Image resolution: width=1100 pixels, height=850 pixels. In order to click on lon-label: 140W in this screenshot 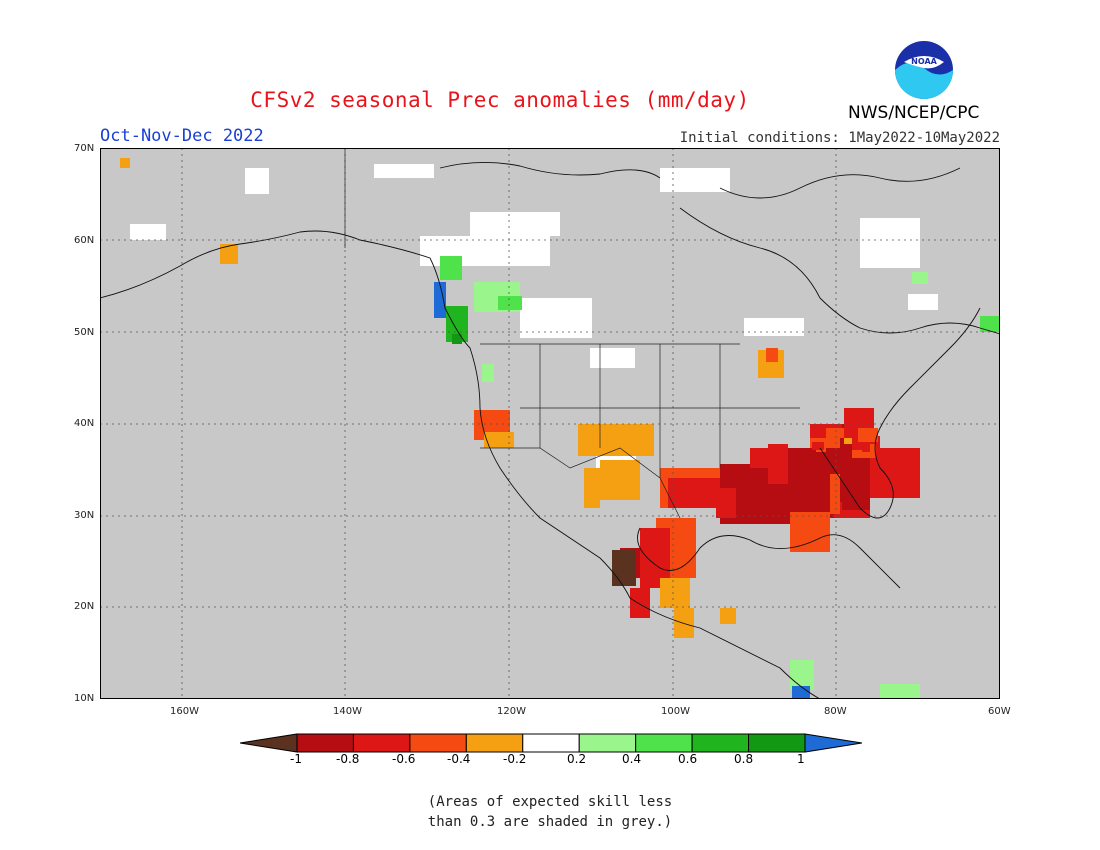, I will do `click(347, 711)`.